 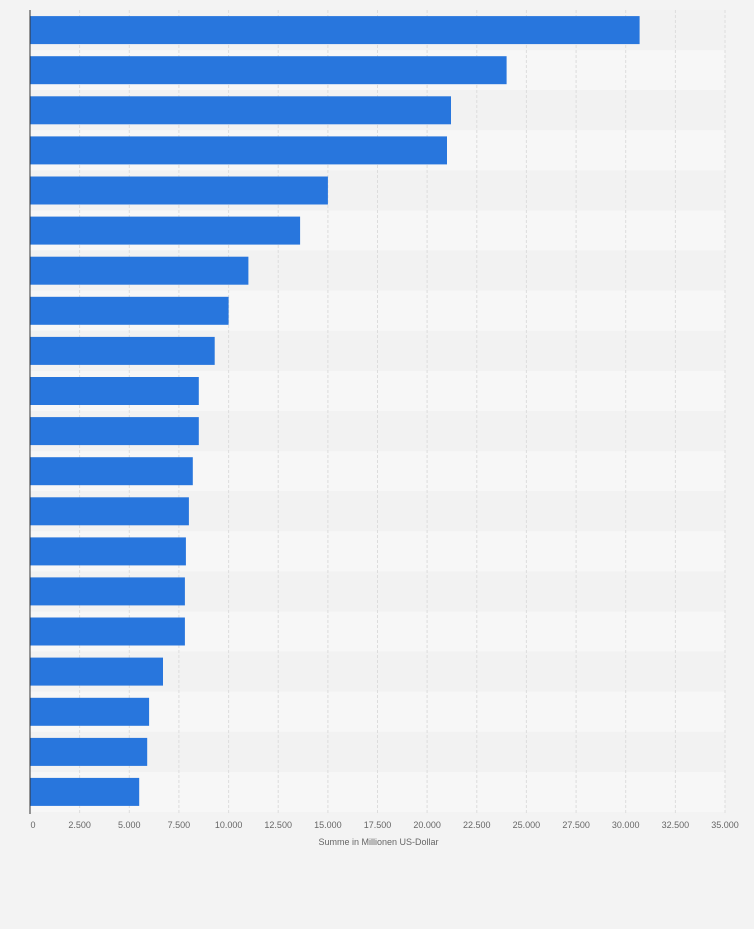 I want to click on x-tick-label: 5.000, so click(x=129, y=825).